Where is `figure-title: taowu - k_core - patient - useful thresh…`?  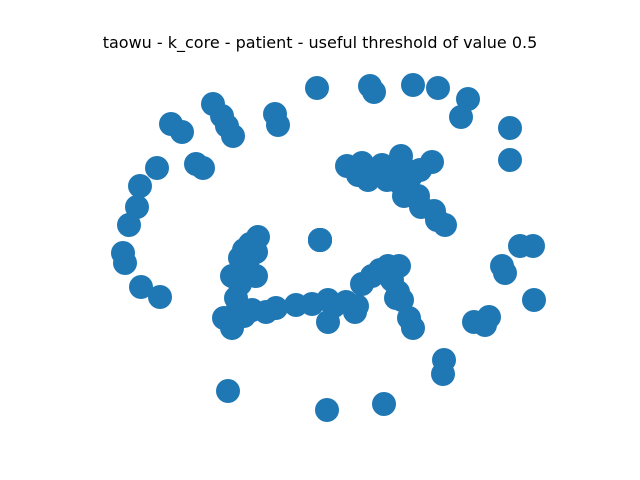 figure-title: taowu - k_core - patient - useful thresh… is located at coordinates (320, 42).